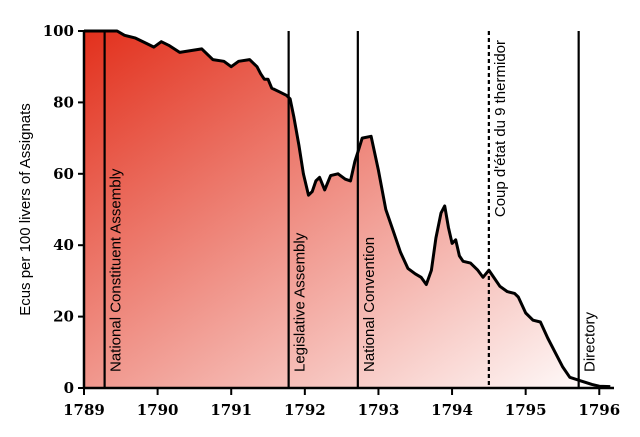  Describe the element at coordinates (84, 410) in the screenshot. I see `x-tick-label-0: 1789` at that location.